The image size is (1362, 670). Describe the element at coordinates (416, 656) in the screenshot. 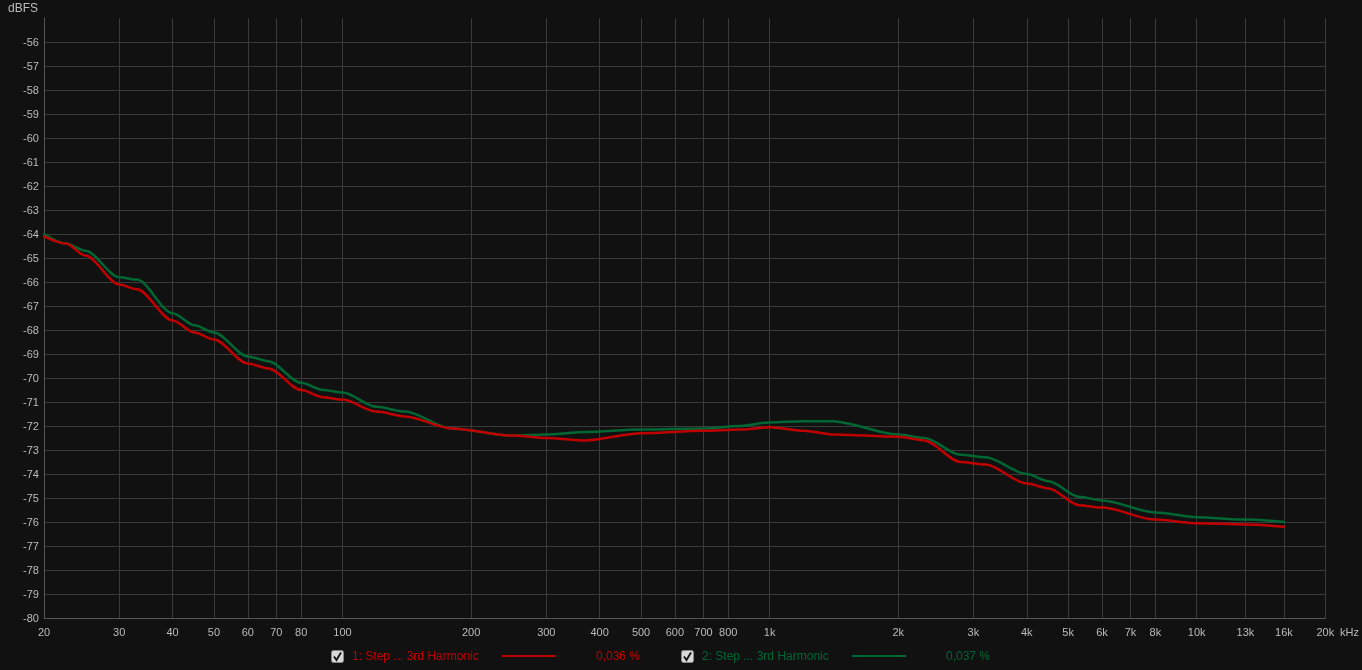

I see `text: 1: Step ... 3rd Harmonic` at that location.